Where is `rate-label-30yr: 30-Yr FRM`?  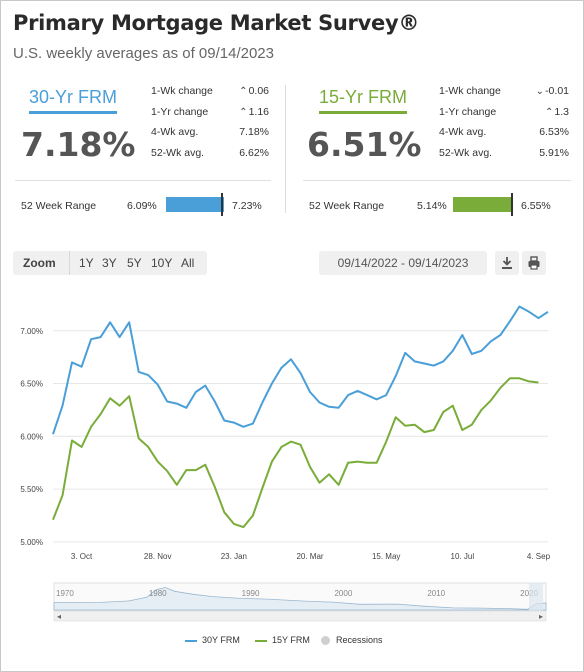 rate-label-30yr: 30-Yr FRM is located at coordinates (73, 100).